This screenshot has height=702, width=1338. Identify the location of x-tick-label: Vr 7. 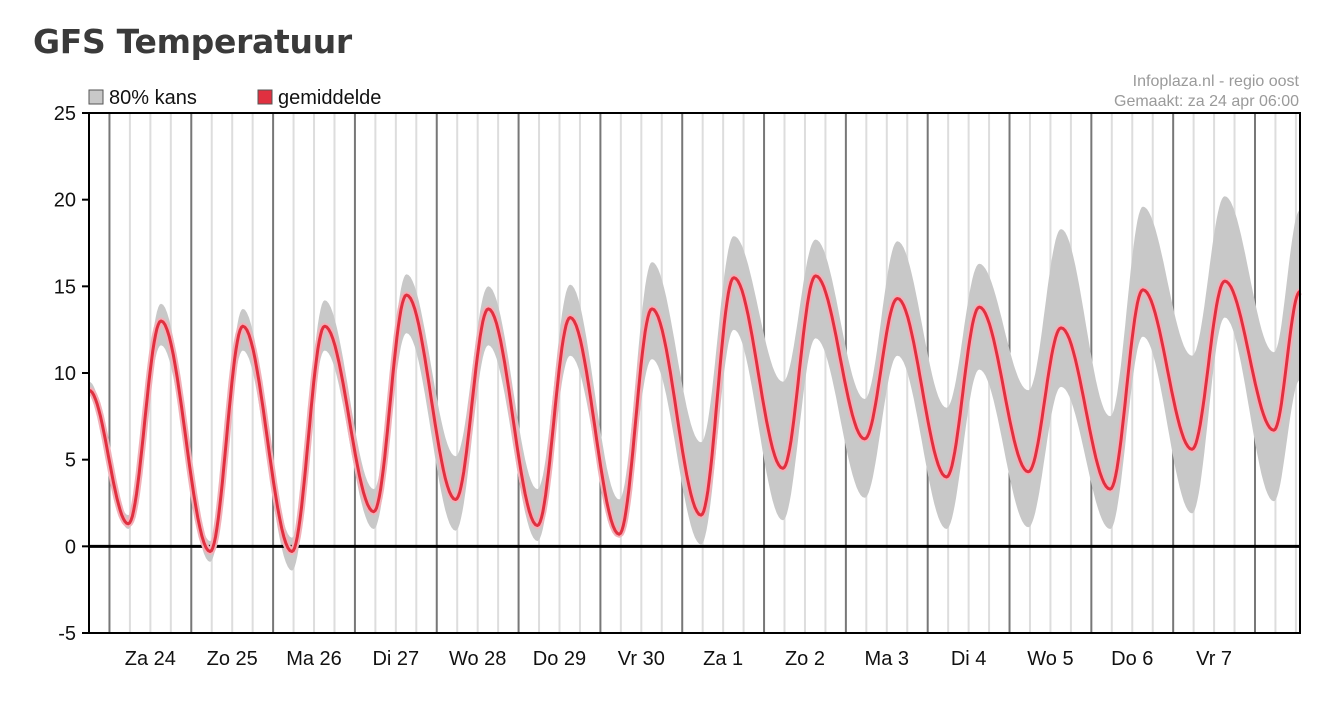
(1214, 659).